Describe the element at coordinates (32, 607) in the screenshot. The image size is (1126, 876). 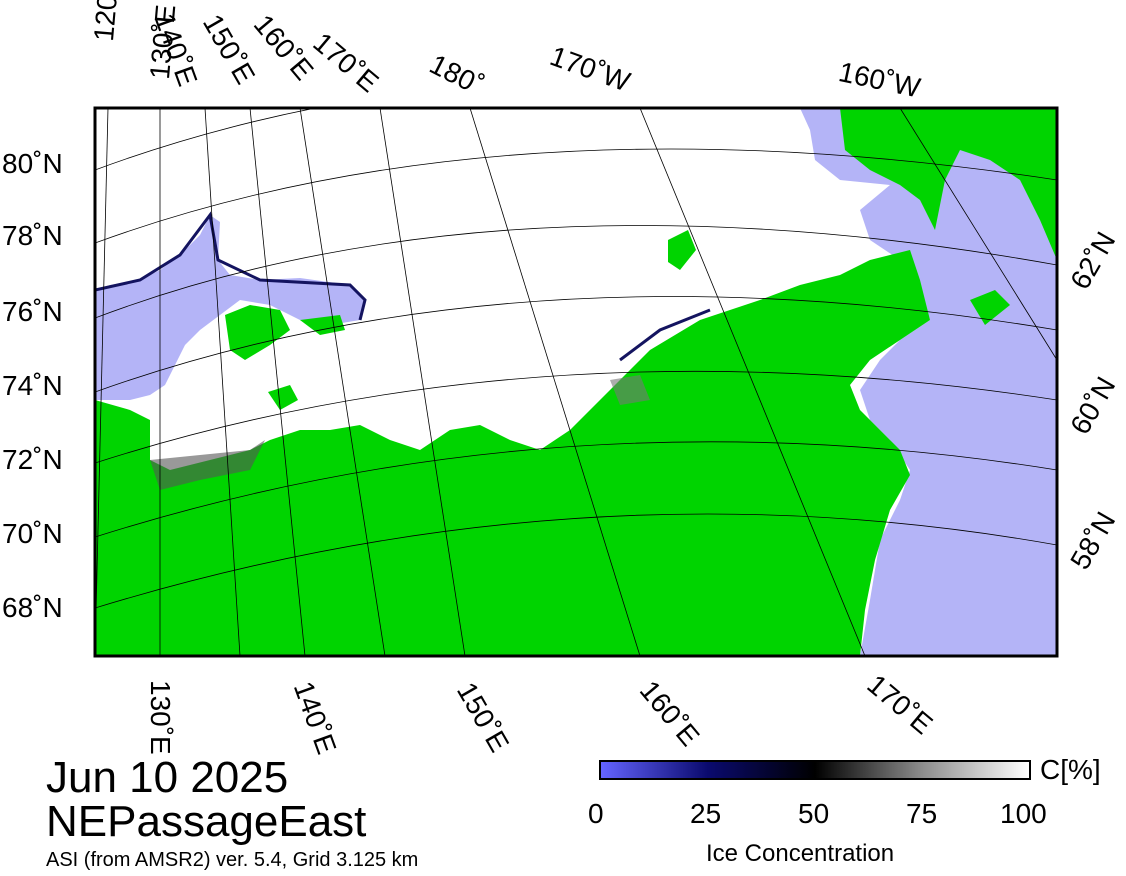
I see `lat-label-left: 68˚N` at that location.